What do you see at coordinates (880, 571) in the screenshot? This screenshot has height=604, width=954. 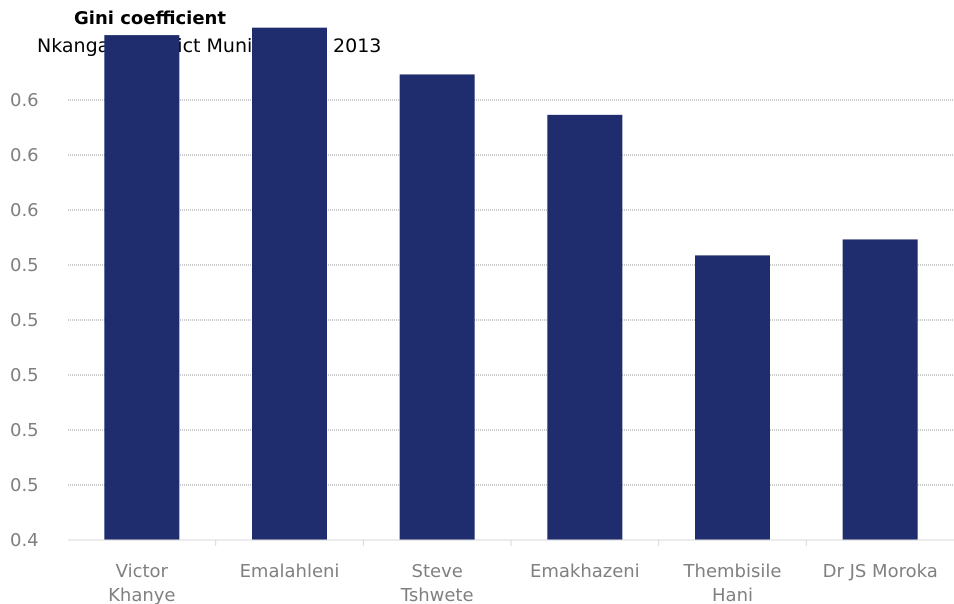 I see `x-tick-label: Dr JS Moroka` at bounding box center [880, 571].